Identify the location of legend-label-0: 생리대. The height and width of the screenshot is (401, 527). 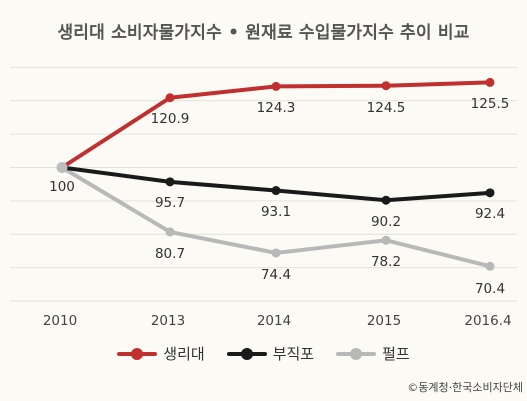
(183, 353).